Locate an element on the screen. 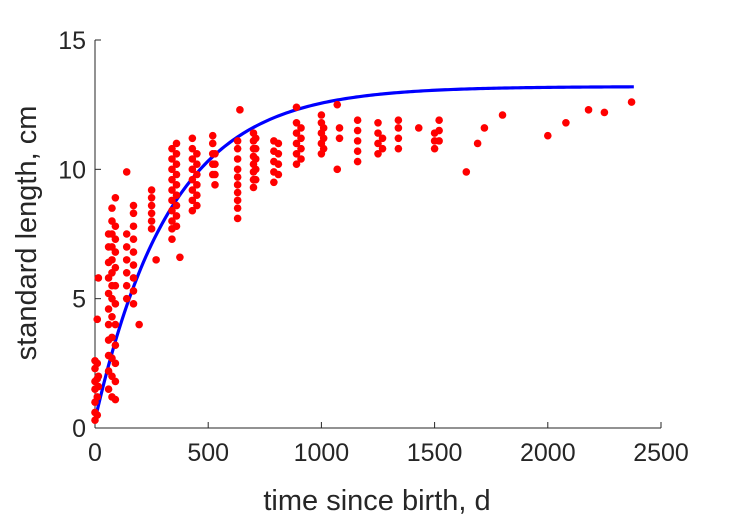 The width and height of the screenshot is (729, 521). y-tick-label: 10 is located at coordinates (72, 170).